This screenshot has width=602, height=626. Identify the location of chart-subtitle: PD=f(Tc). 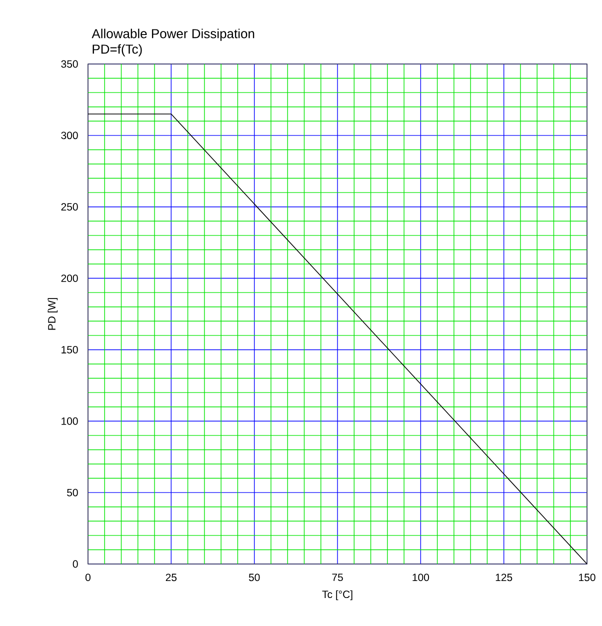
(117, 50).